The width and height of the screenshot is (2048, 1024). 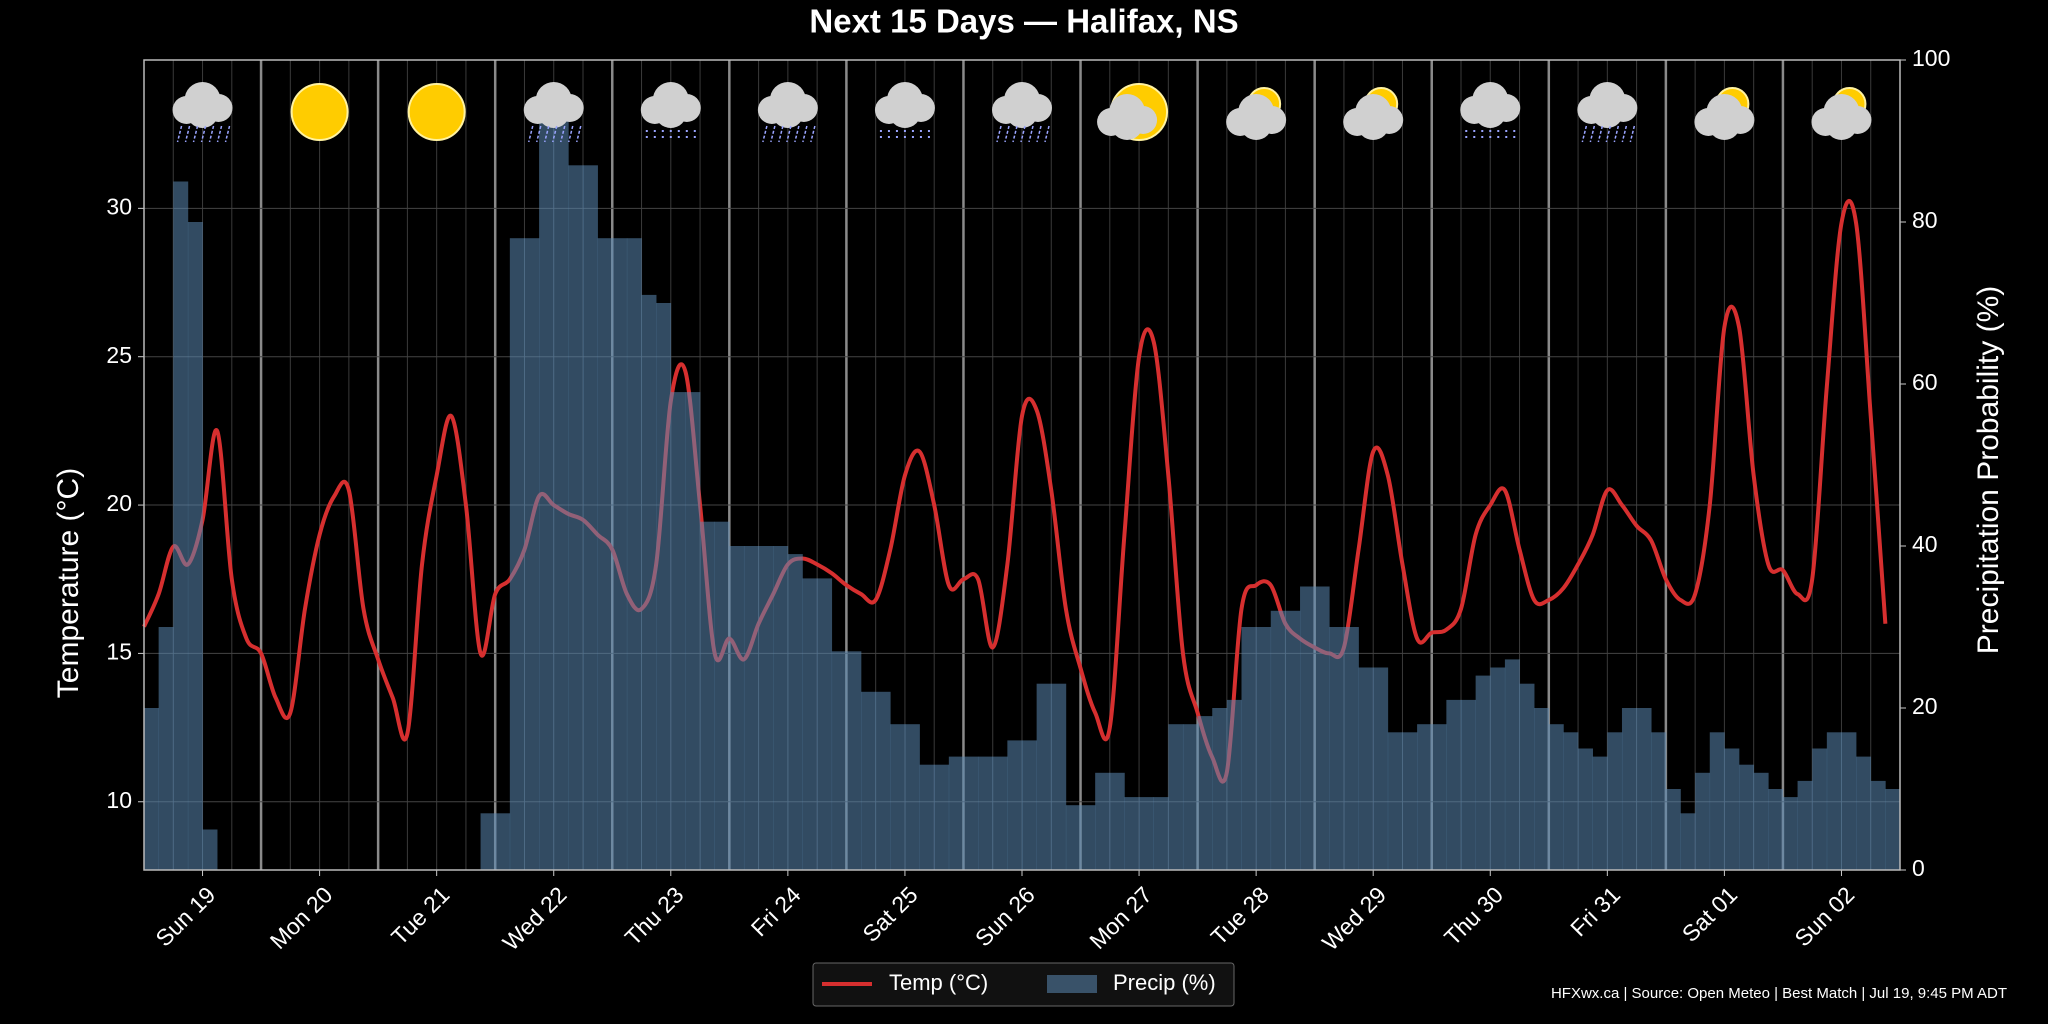 I want to click on legend-swatch, so click(x=1072, y=984).